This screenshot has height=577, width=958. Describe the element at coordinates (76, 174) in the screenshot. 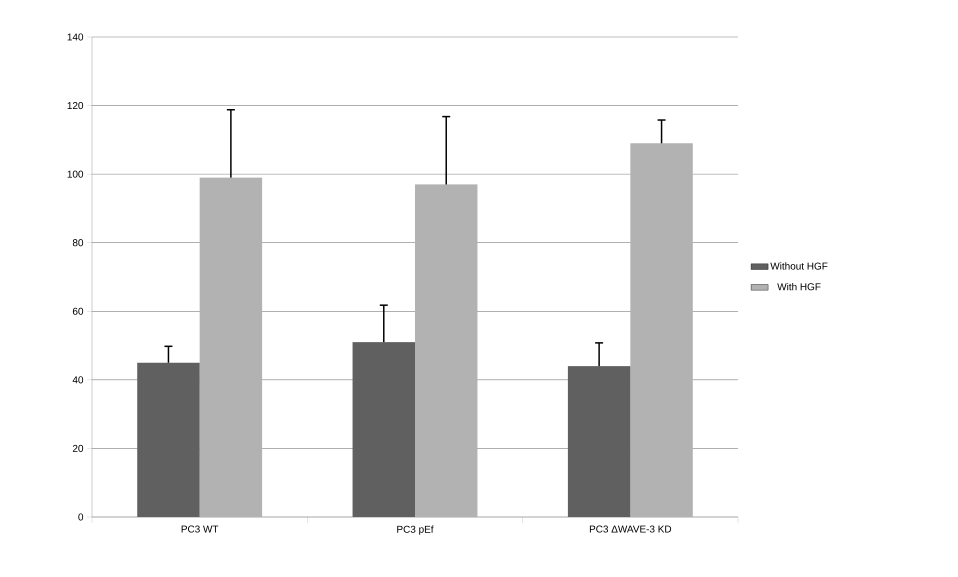

I see `y-tick-label: 100` at that location.